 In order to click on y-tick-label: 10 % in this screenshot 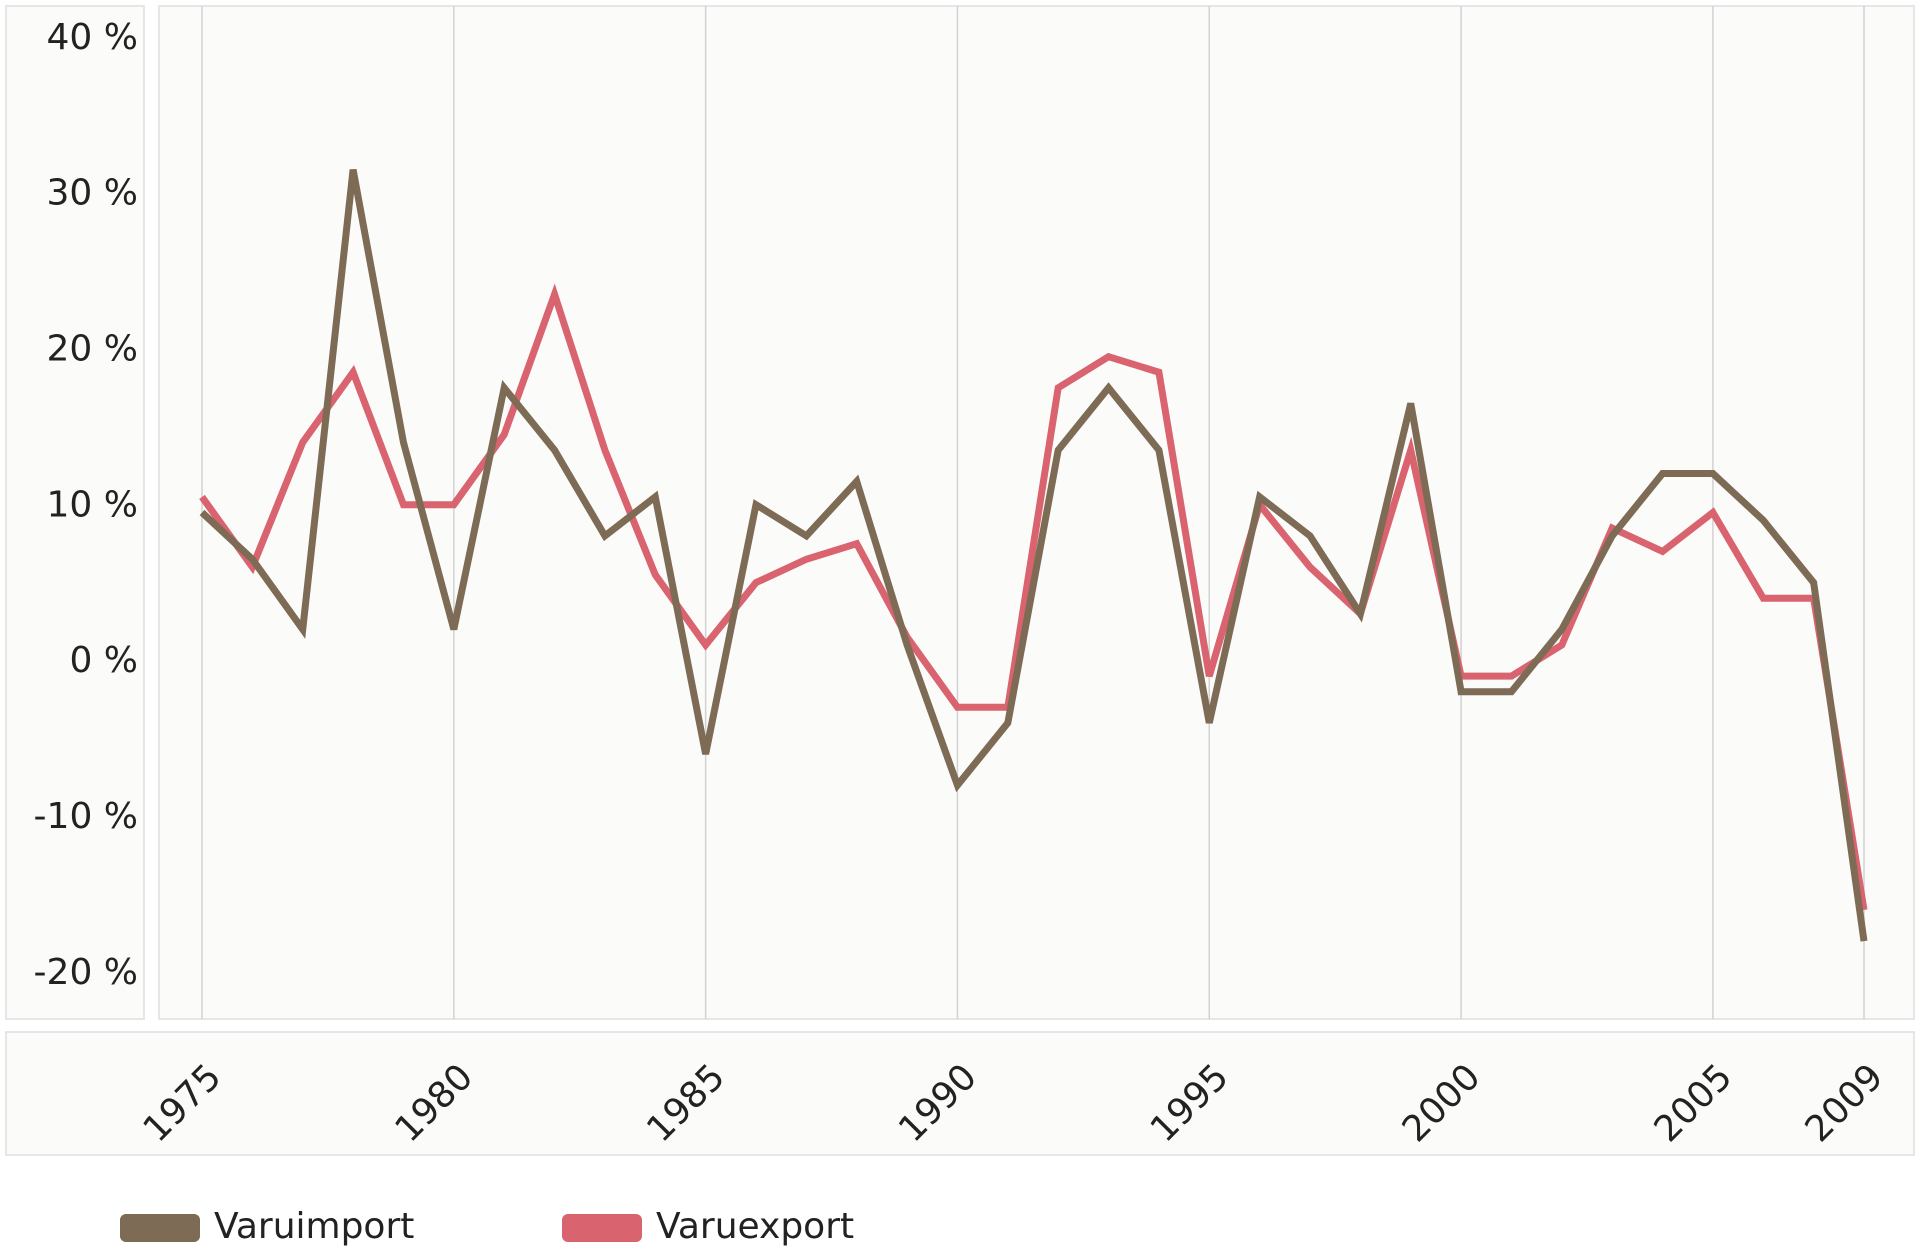, I will do `click(92, 504)`.